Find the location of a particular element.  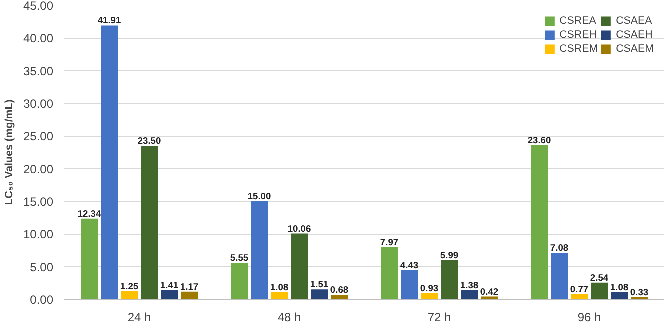

data-label: 0.93 is located at coordinates (429, 288).